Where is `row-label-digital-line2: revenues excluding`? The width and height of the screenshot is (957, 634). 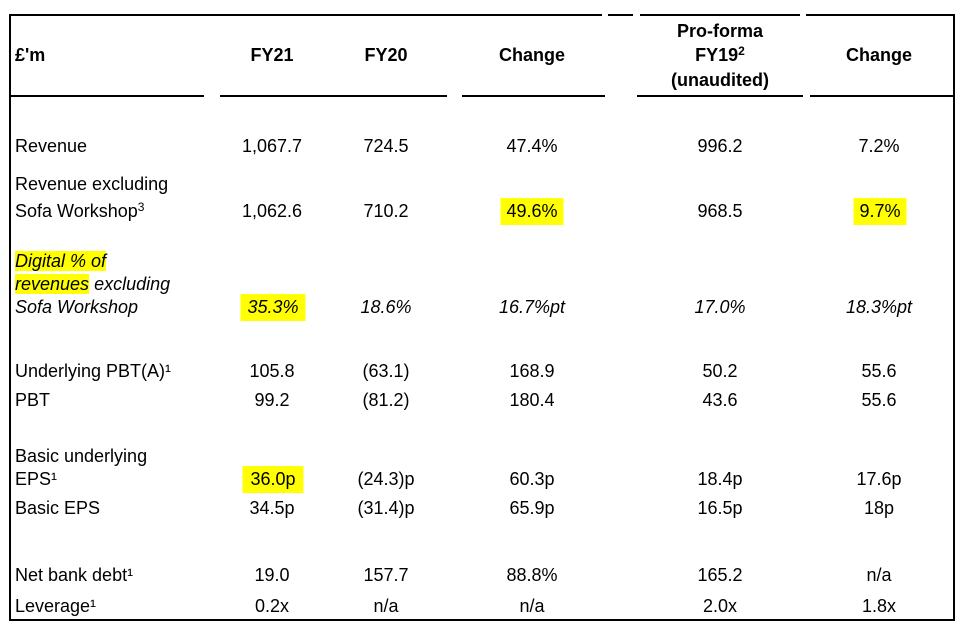
row-label-digital-line2: revenues excluding is located at coordinates (93, 284).